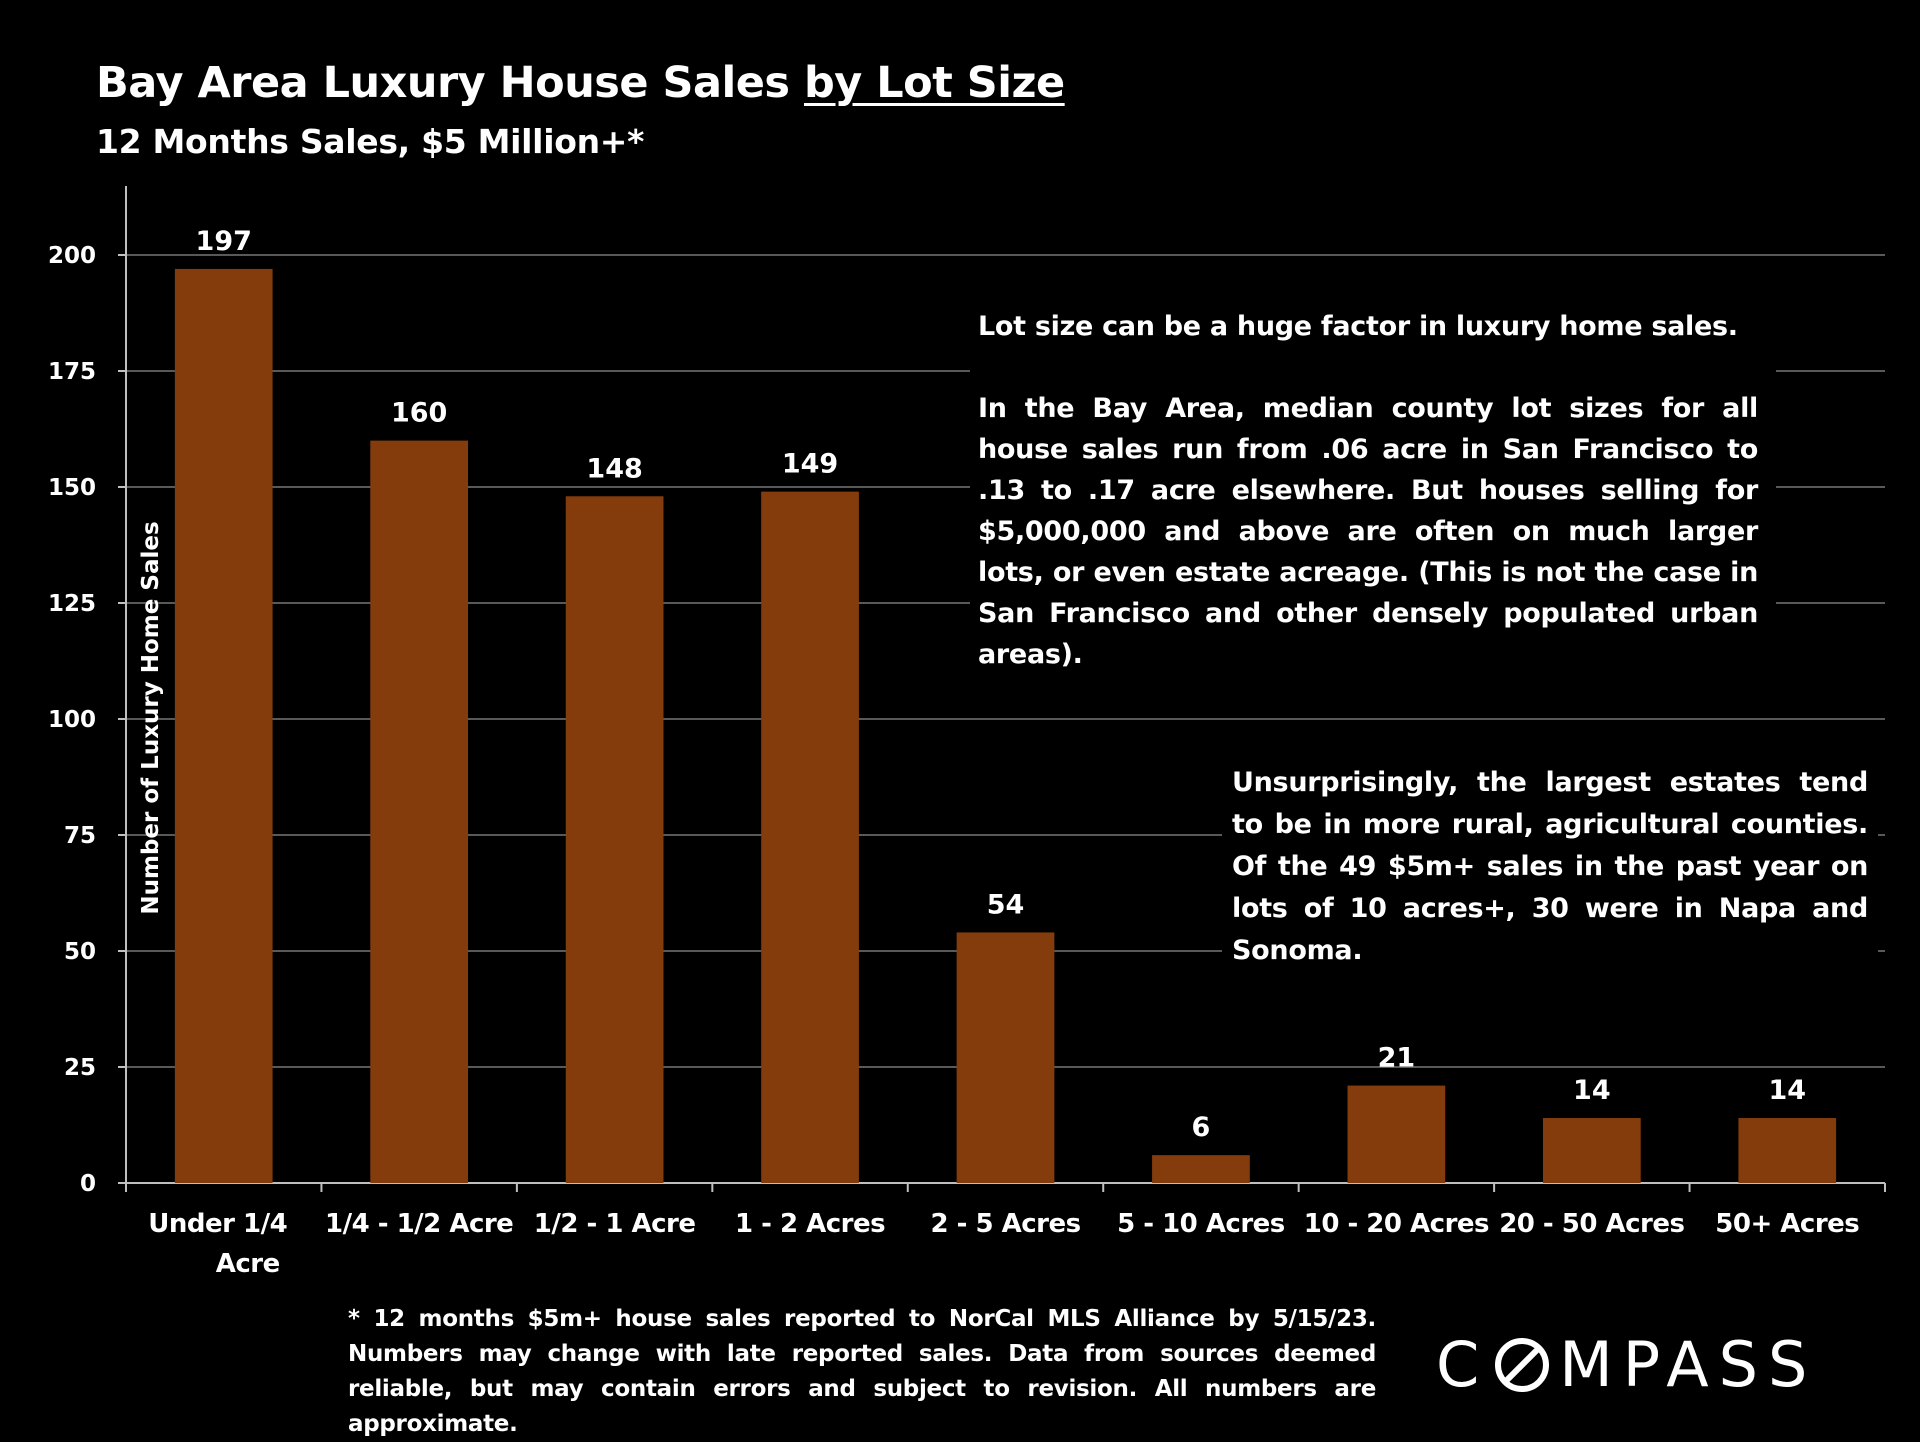  What do you see at coordinates (614, 468) in the screenshot?
I see `data-label: 148` at bounding box center [614, 468].